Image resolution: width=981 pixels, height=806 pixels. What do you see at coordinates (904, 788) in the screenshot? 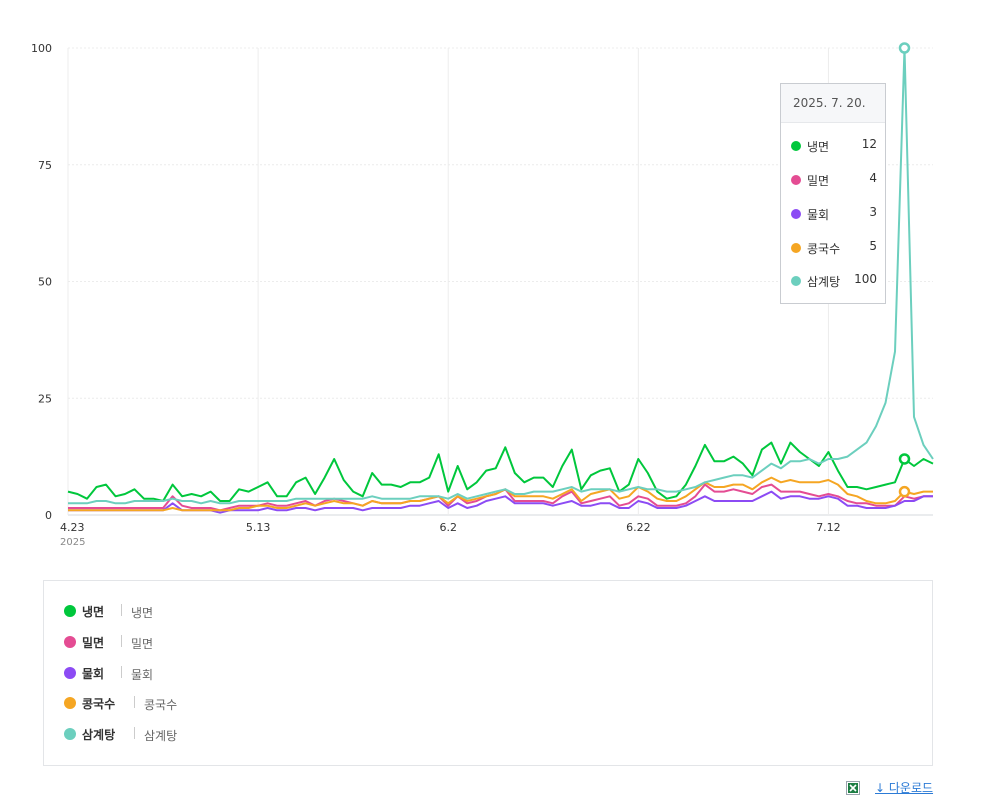
I see `download-link: ↓ 다운로드` at bounding box center [904, 788].